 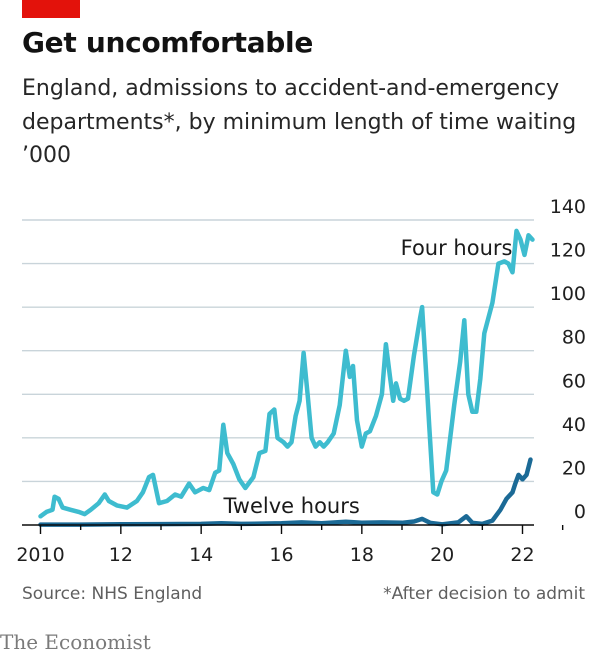 I want to click on y-tick-label: 100, so click(x=568, y=294).